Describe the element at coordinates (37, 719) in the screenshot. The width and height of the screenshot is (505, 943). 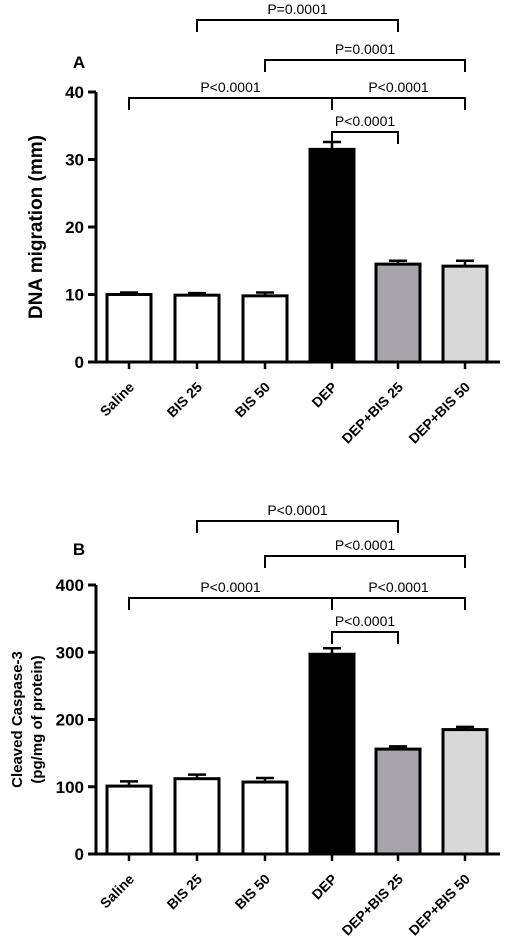
I see `y-axis-title-line: (pg/mg of protein)` at that location.